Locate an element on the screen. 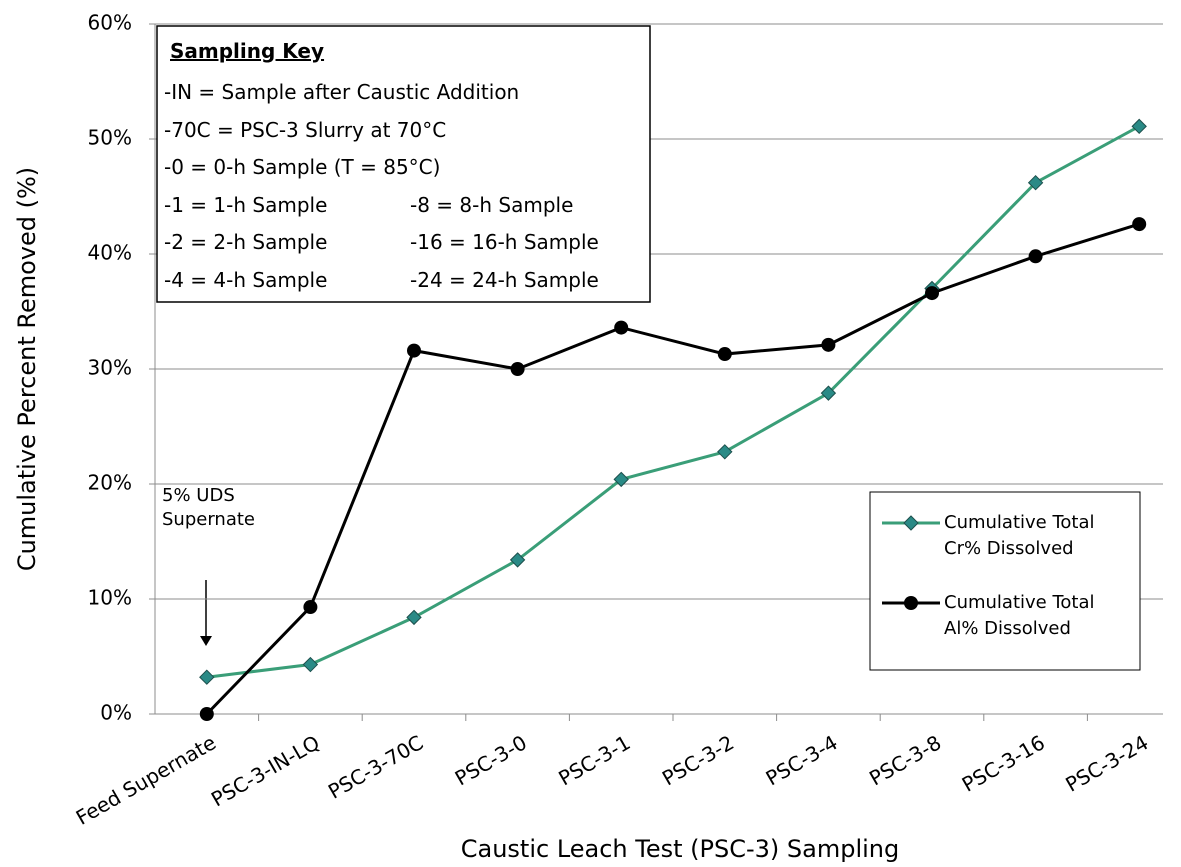 The height and width of the screenshot is (867, 1181). key-entry: -70C = PSC-3 Slurry at 70°C is located at coordinates (305, 129).